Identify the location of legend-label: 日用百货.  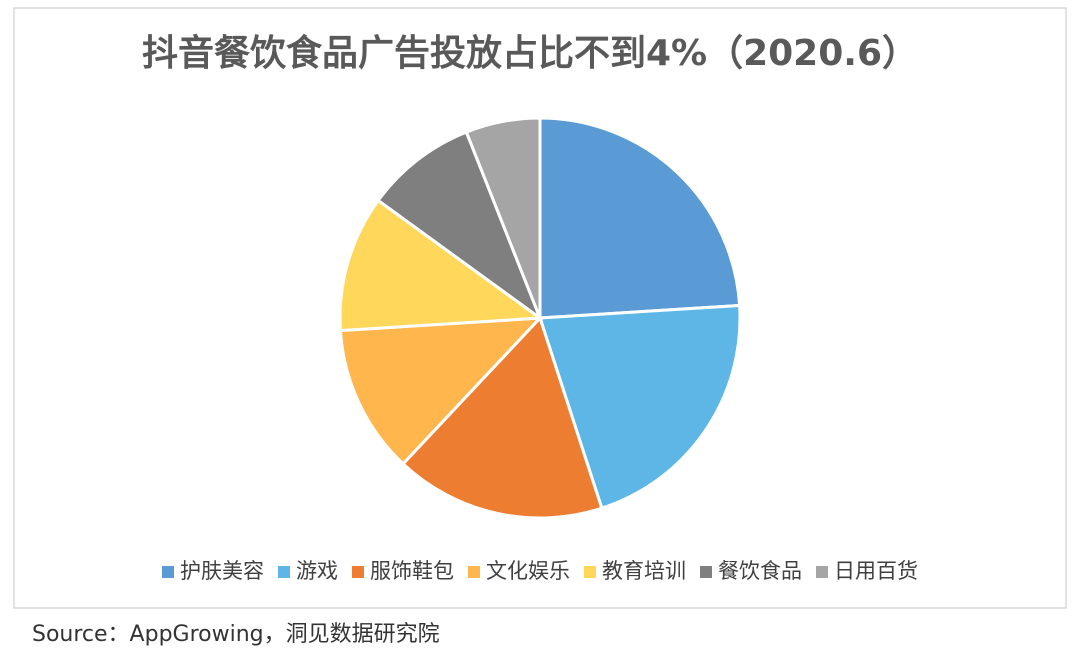
(876, 571).